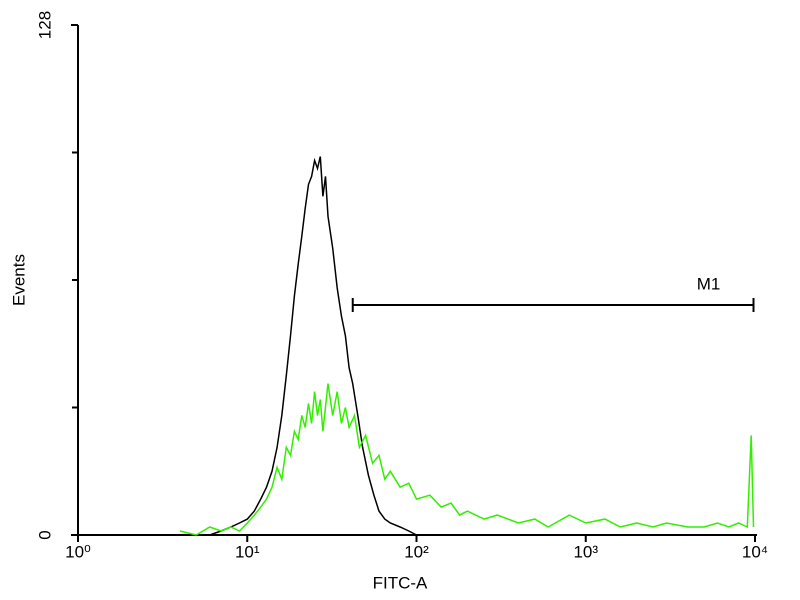  I want to click on y-tick-label: 0, so click(44, 534).